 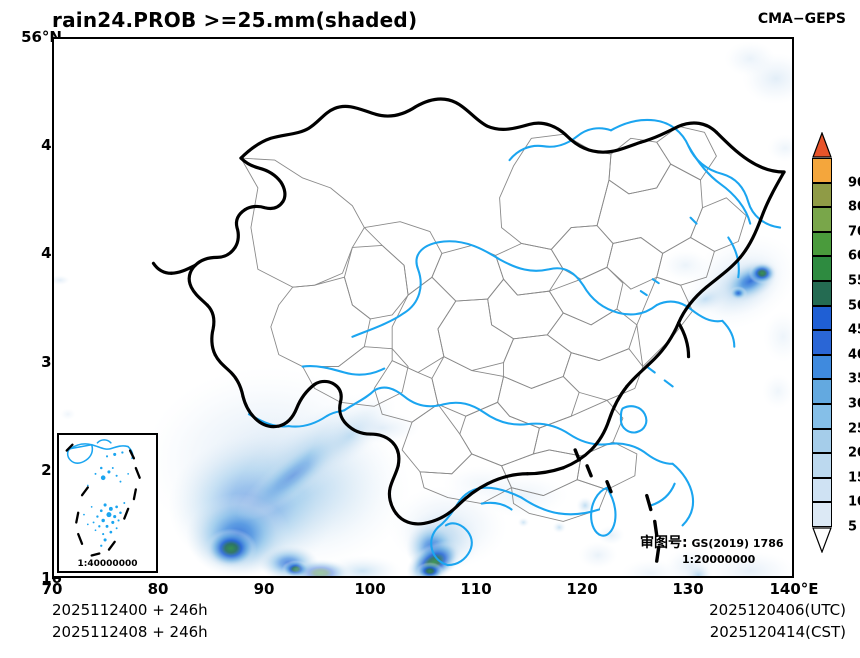 I want to click on footer-init-line1: 2025112400 + 246h, so click(x=130, y=610).